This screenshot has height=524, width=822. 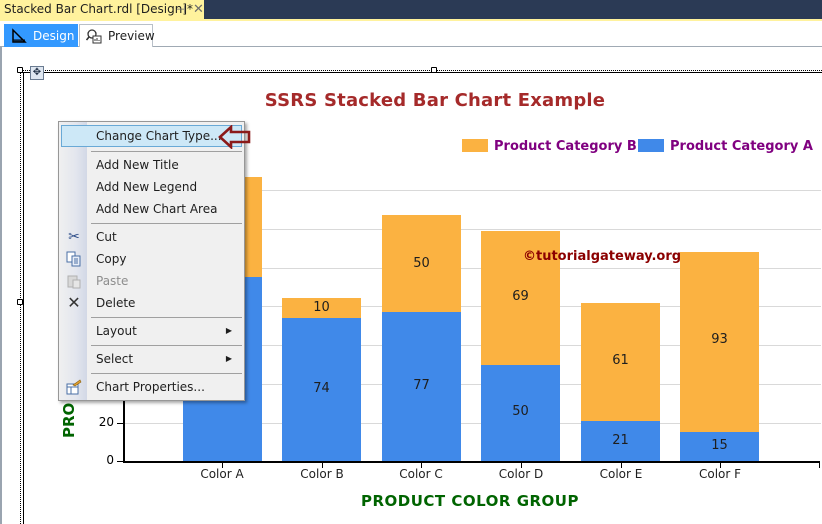 I want to click on x-label-color-b: Color B, so click(x=322, y=474).